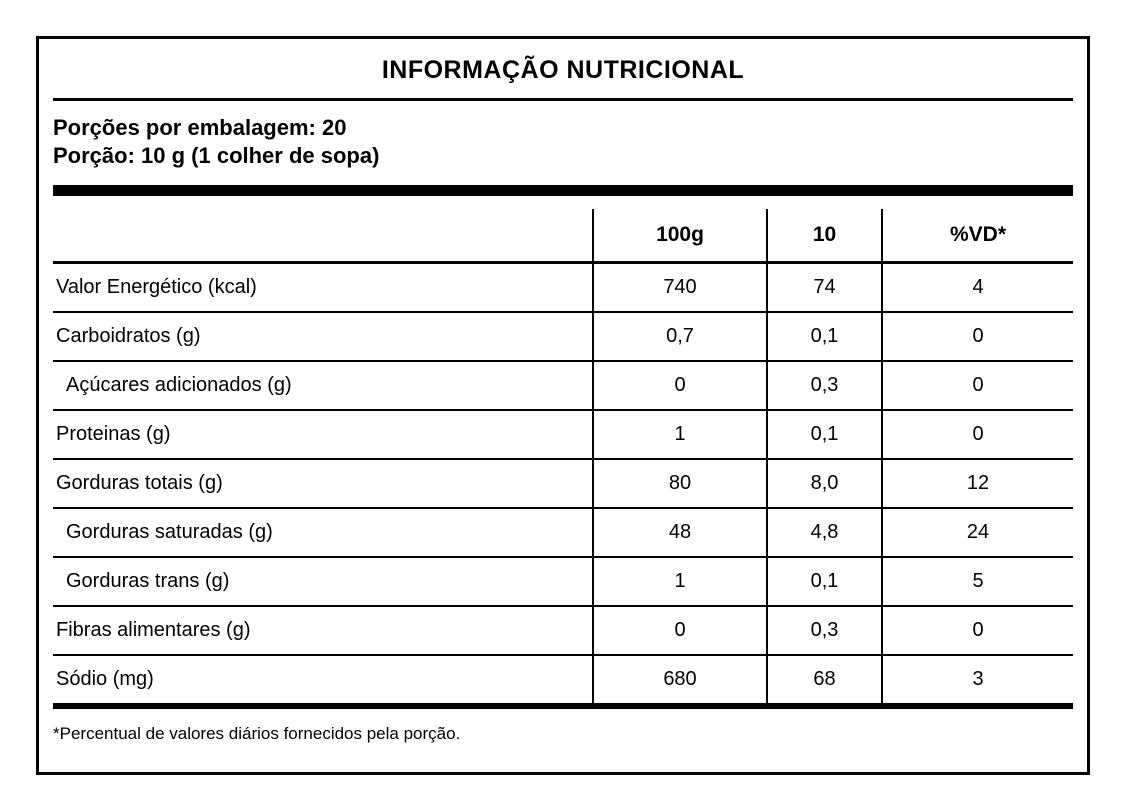 This screenshot has height=806, width=1126. Describe the element at coordinates (824, 236) in the screenshot. I see `column-header-portion: 10` at that location.